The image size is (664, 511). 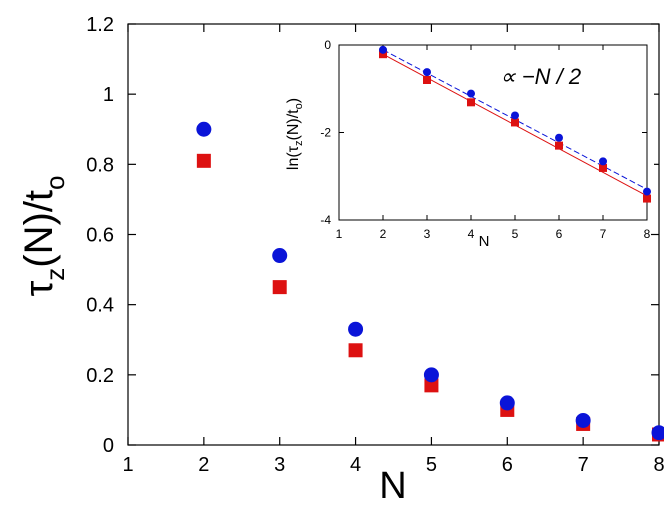 What do you see at coordinates (100, 165) in the screenshot?
I see `y-tick-label: 0.8` at bounding box center [100, 165].